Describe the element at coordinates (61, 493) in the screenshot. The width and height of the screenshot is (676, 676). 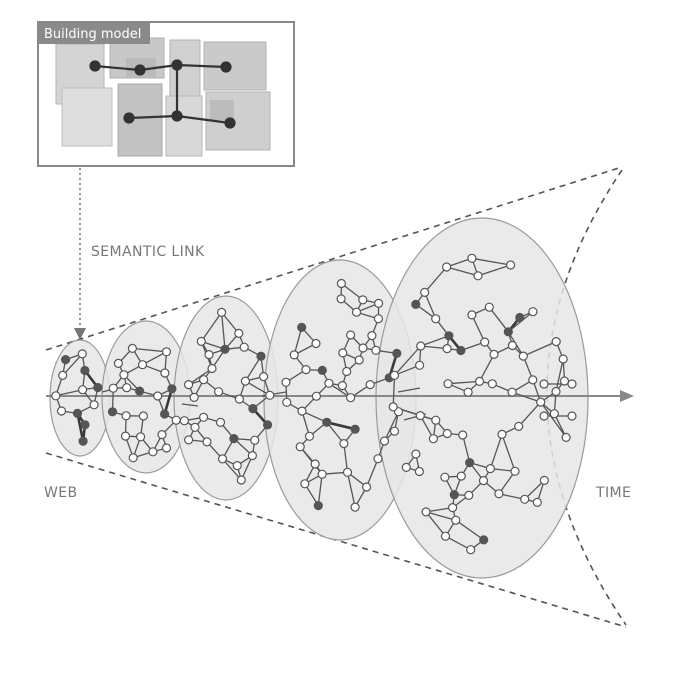
I see `web-label: WEB` at that location.